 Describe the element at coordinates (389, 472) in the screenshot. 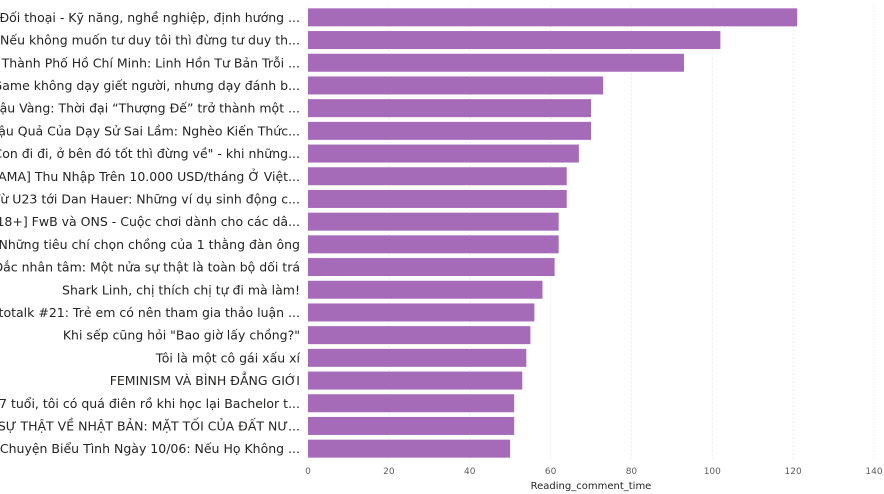

I see `x-tick-label: 20` at that location.